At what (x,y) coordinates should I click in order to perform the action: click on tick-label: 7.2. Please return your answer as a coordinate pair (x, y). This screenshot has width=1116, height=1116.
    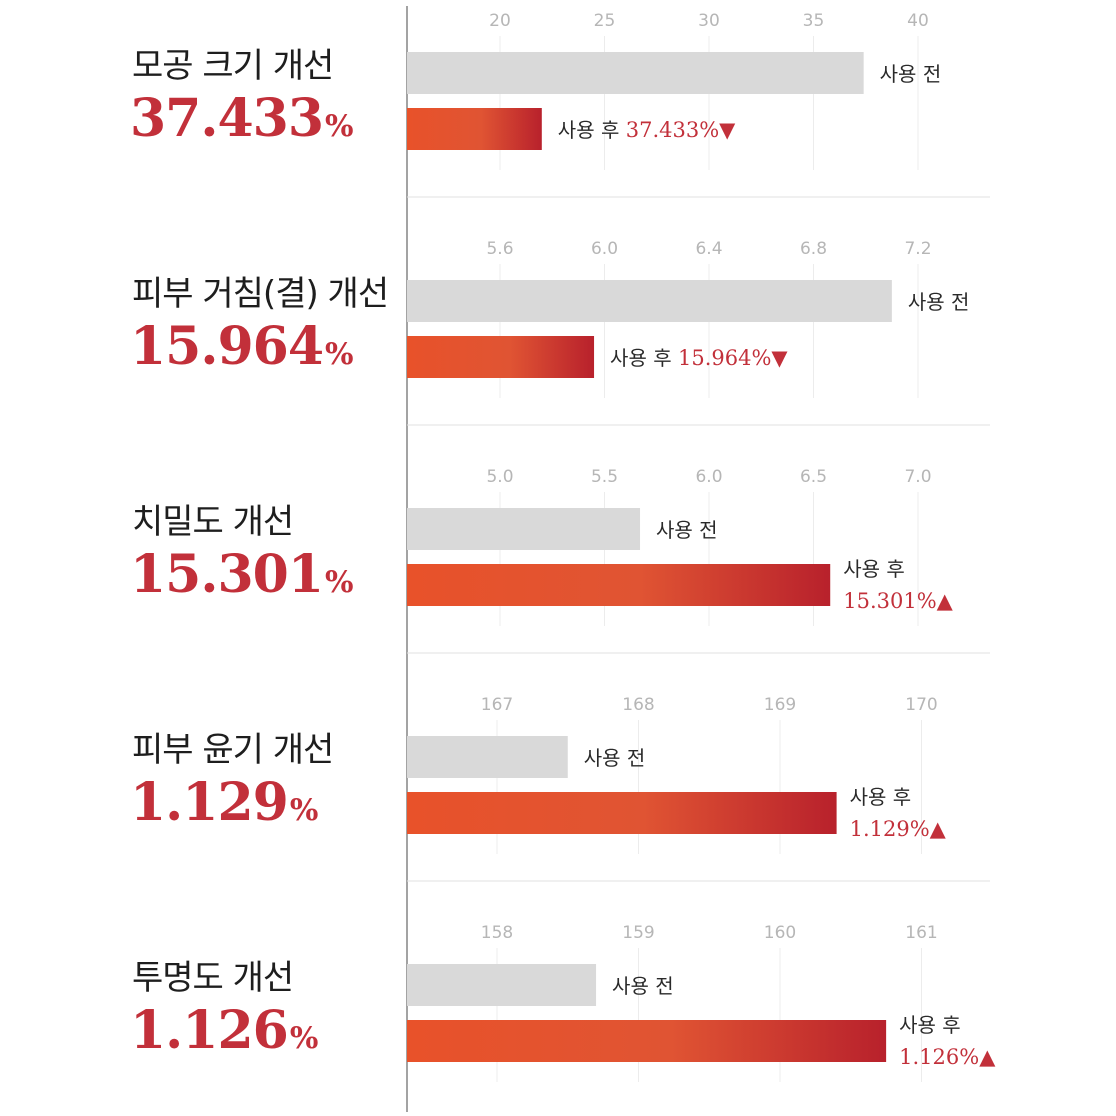
    Looking at the image, I should click on (917, 249).